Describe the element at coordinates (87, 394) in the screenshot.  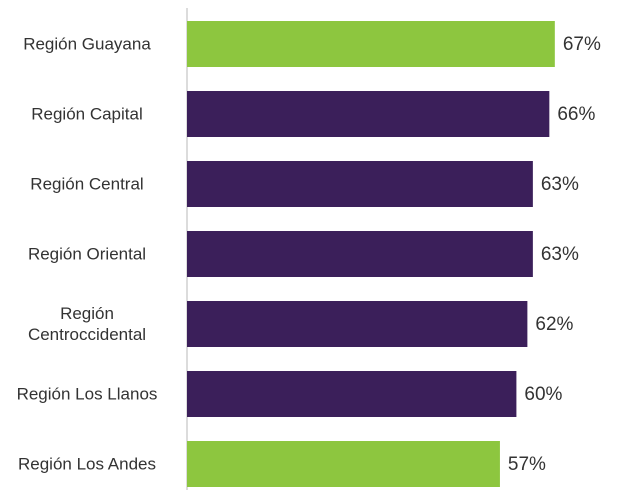
I see `category-label: Región Los Llanos` at that location.